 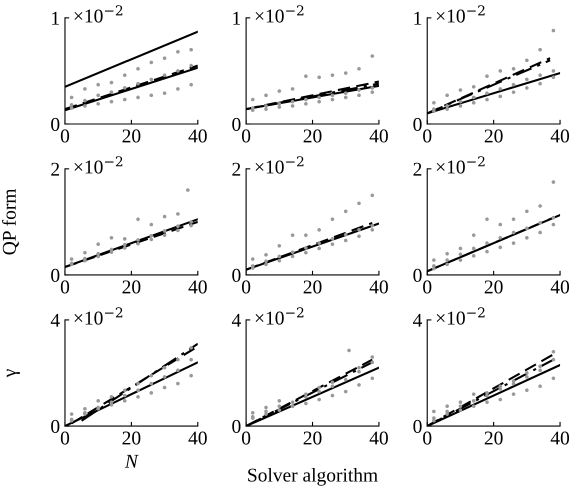 I want to click on x-axis-title: N, so click(x=131, y=461).